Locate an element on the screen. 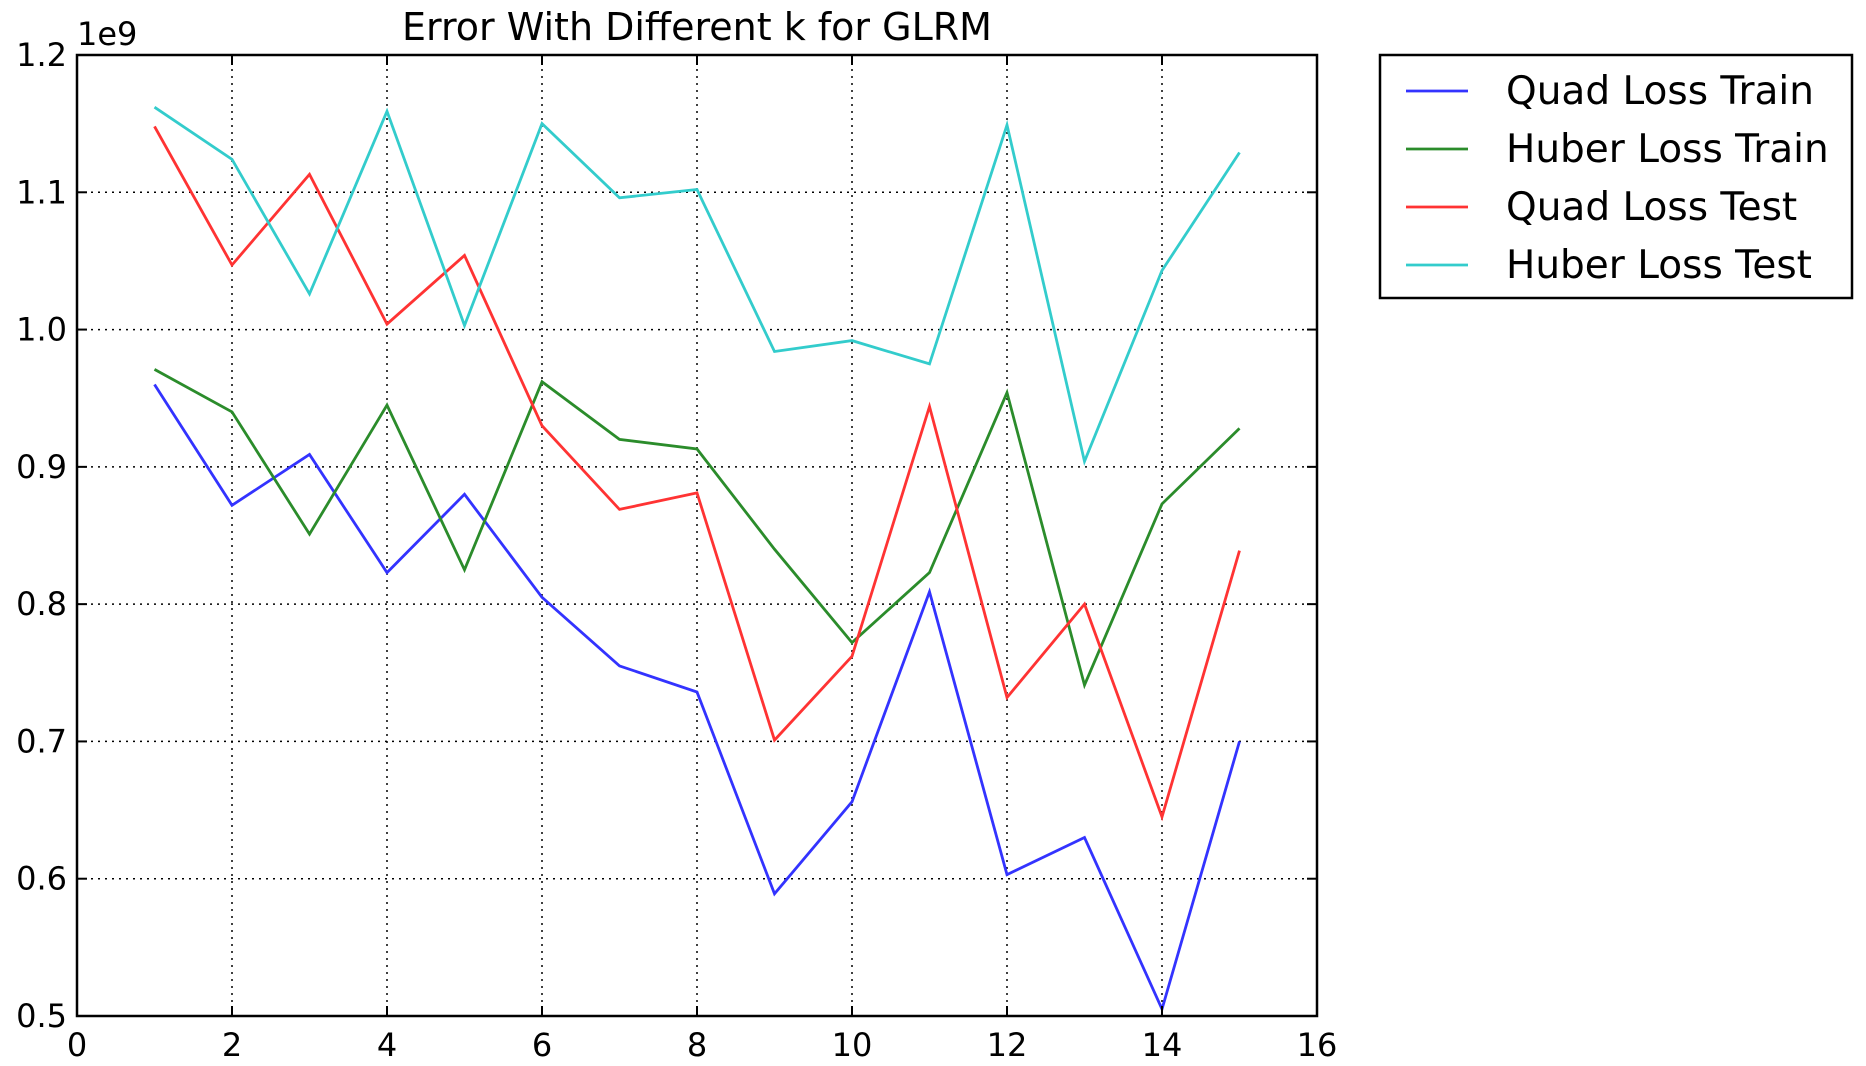  legend-label: Quad Loss Test is located at coordinates (1651, 207).